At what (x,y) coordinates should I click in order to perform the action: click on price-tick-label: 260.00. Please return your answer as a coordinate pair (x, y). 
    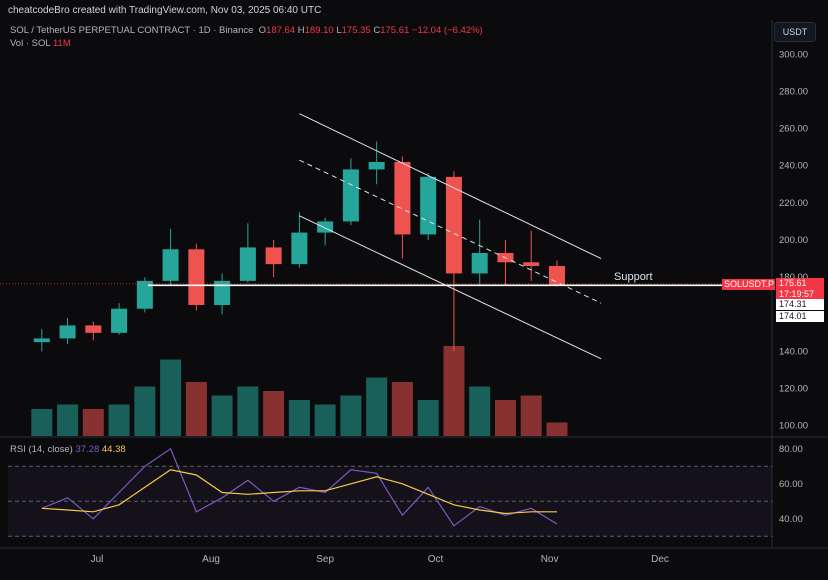
    Looking at the image, I should click on (793, 129).